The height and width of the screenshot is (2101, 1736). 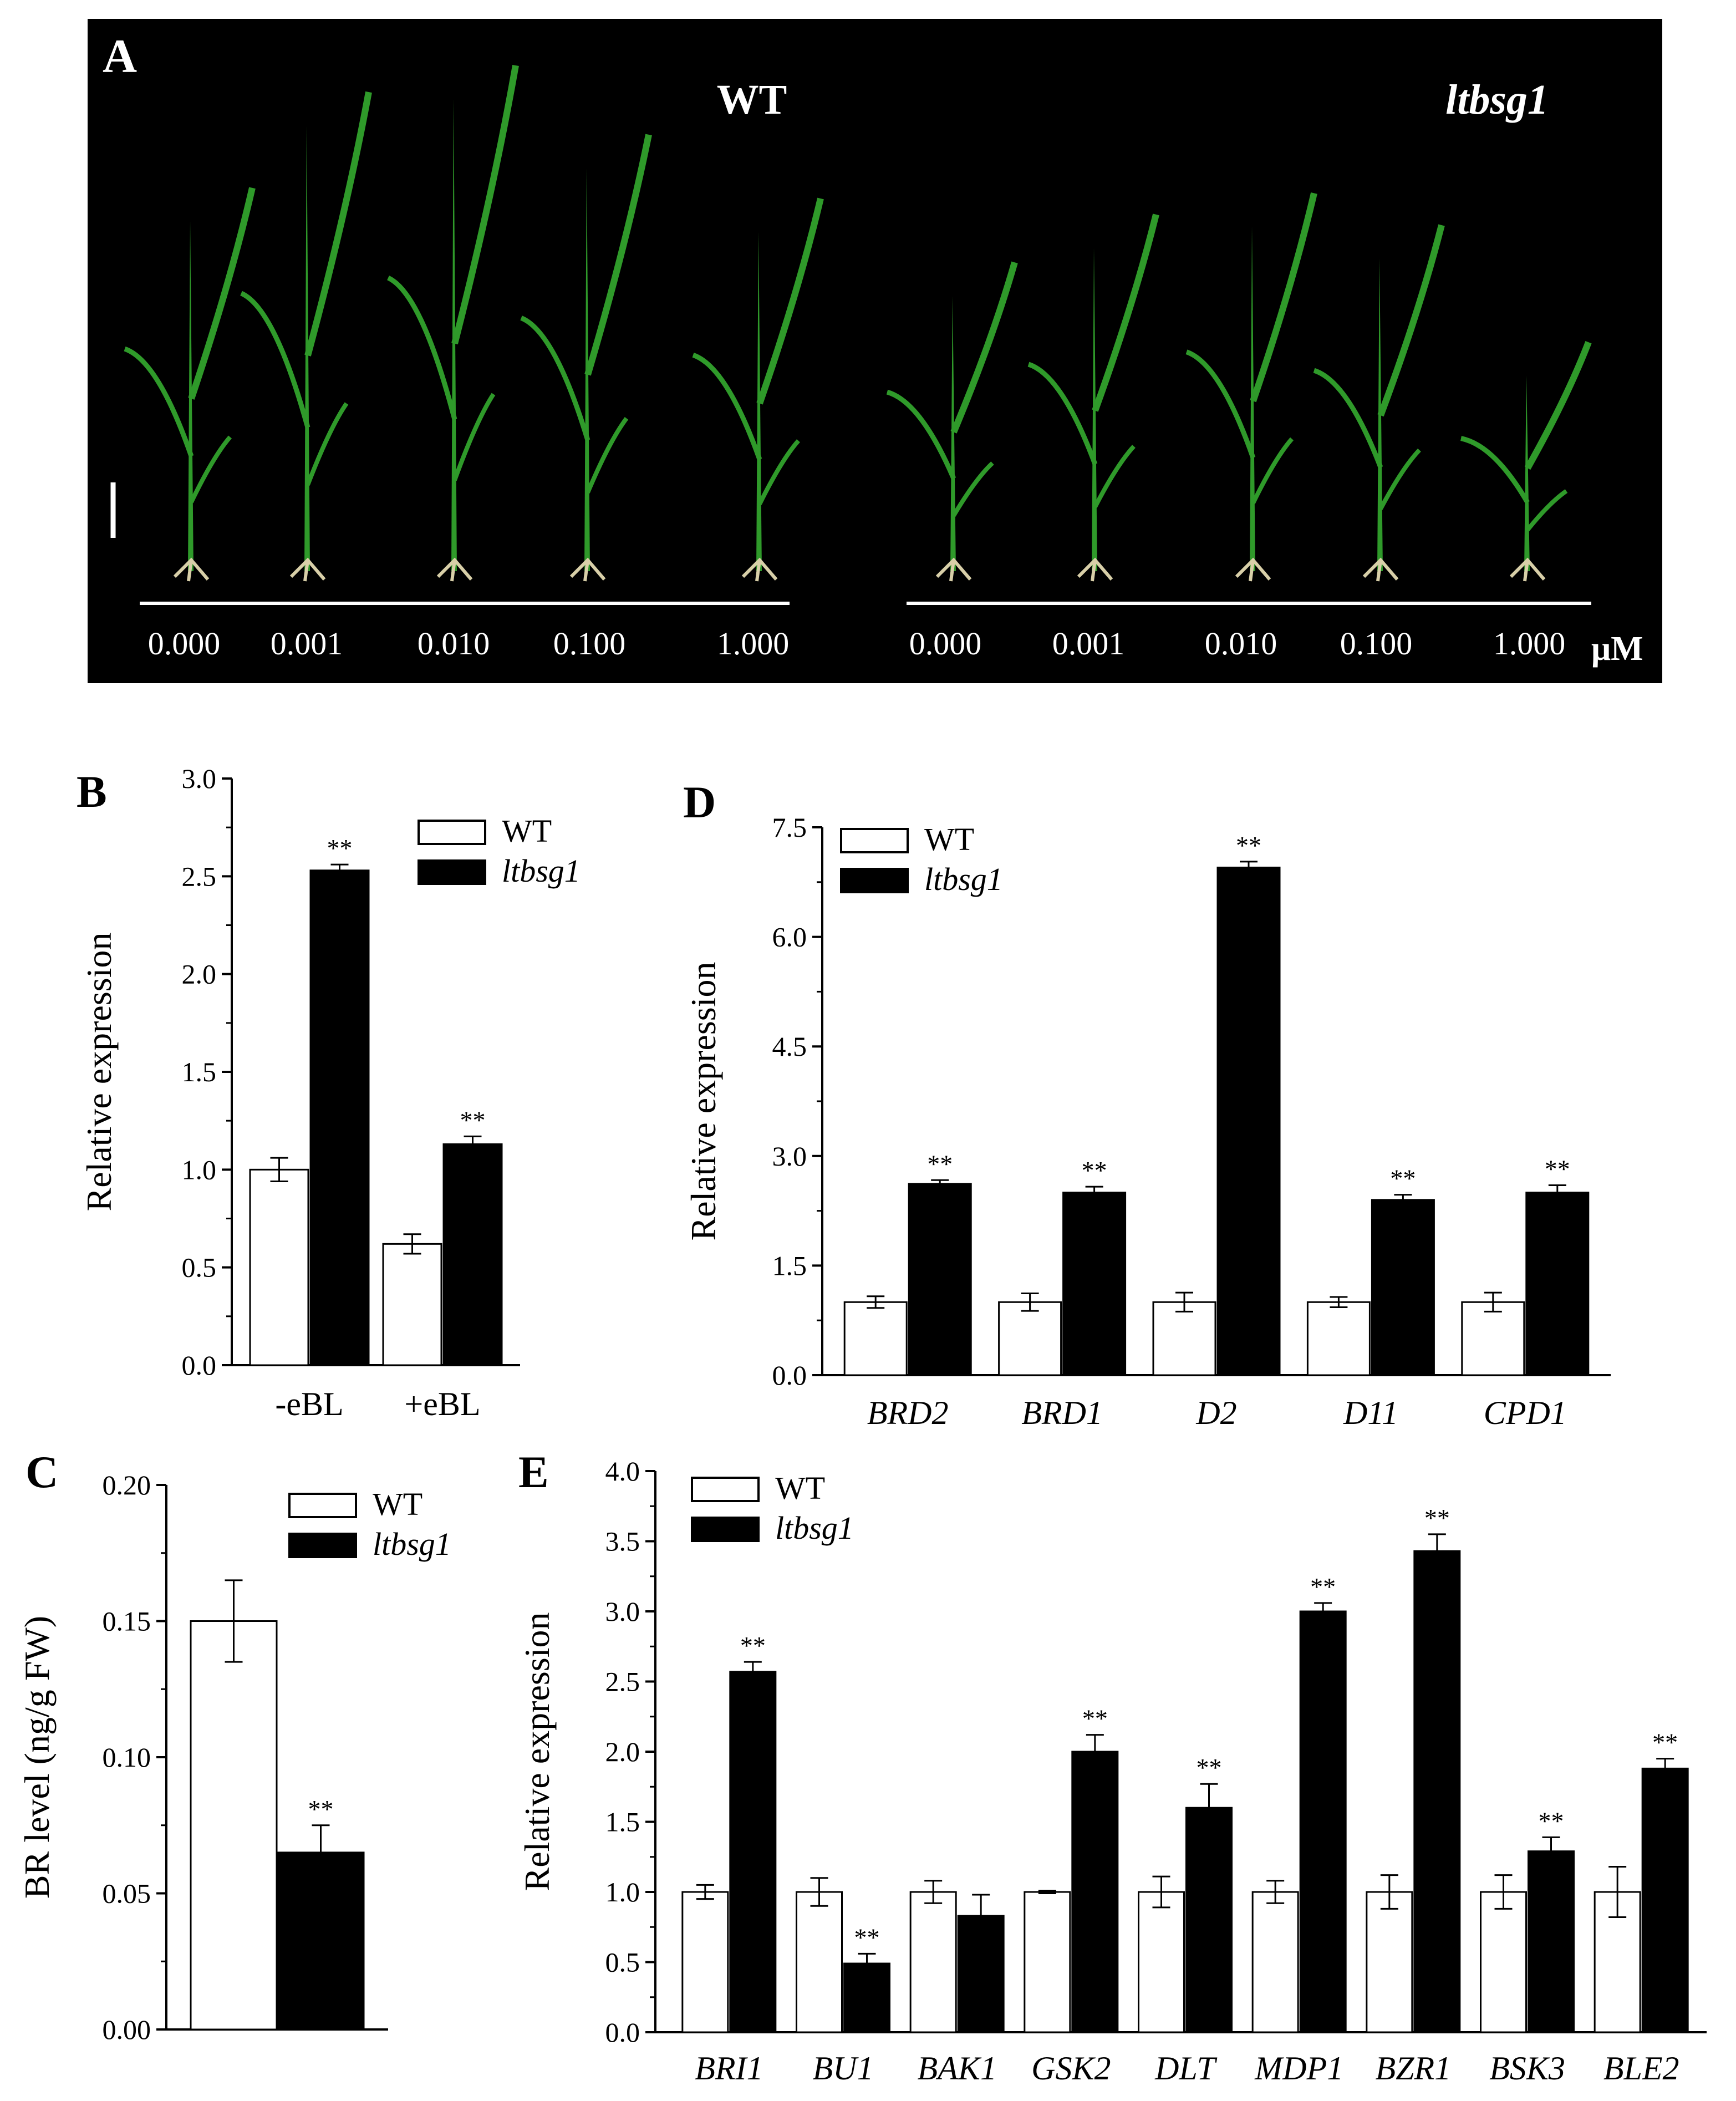 I want to click on category-label: BZR1, so click(x=1413, y=2068).